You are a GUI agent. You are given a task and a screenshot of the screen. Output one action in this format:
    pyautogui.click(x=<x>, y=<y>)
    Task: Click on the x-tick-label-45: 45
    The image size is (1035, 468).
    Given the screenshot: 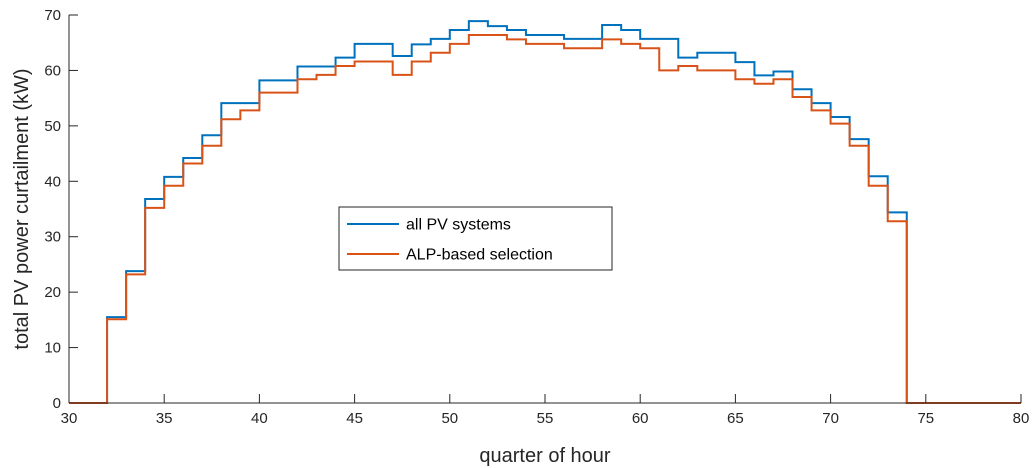 What is the action you would take?
    pyautogui.click(x=354, y=418)
    